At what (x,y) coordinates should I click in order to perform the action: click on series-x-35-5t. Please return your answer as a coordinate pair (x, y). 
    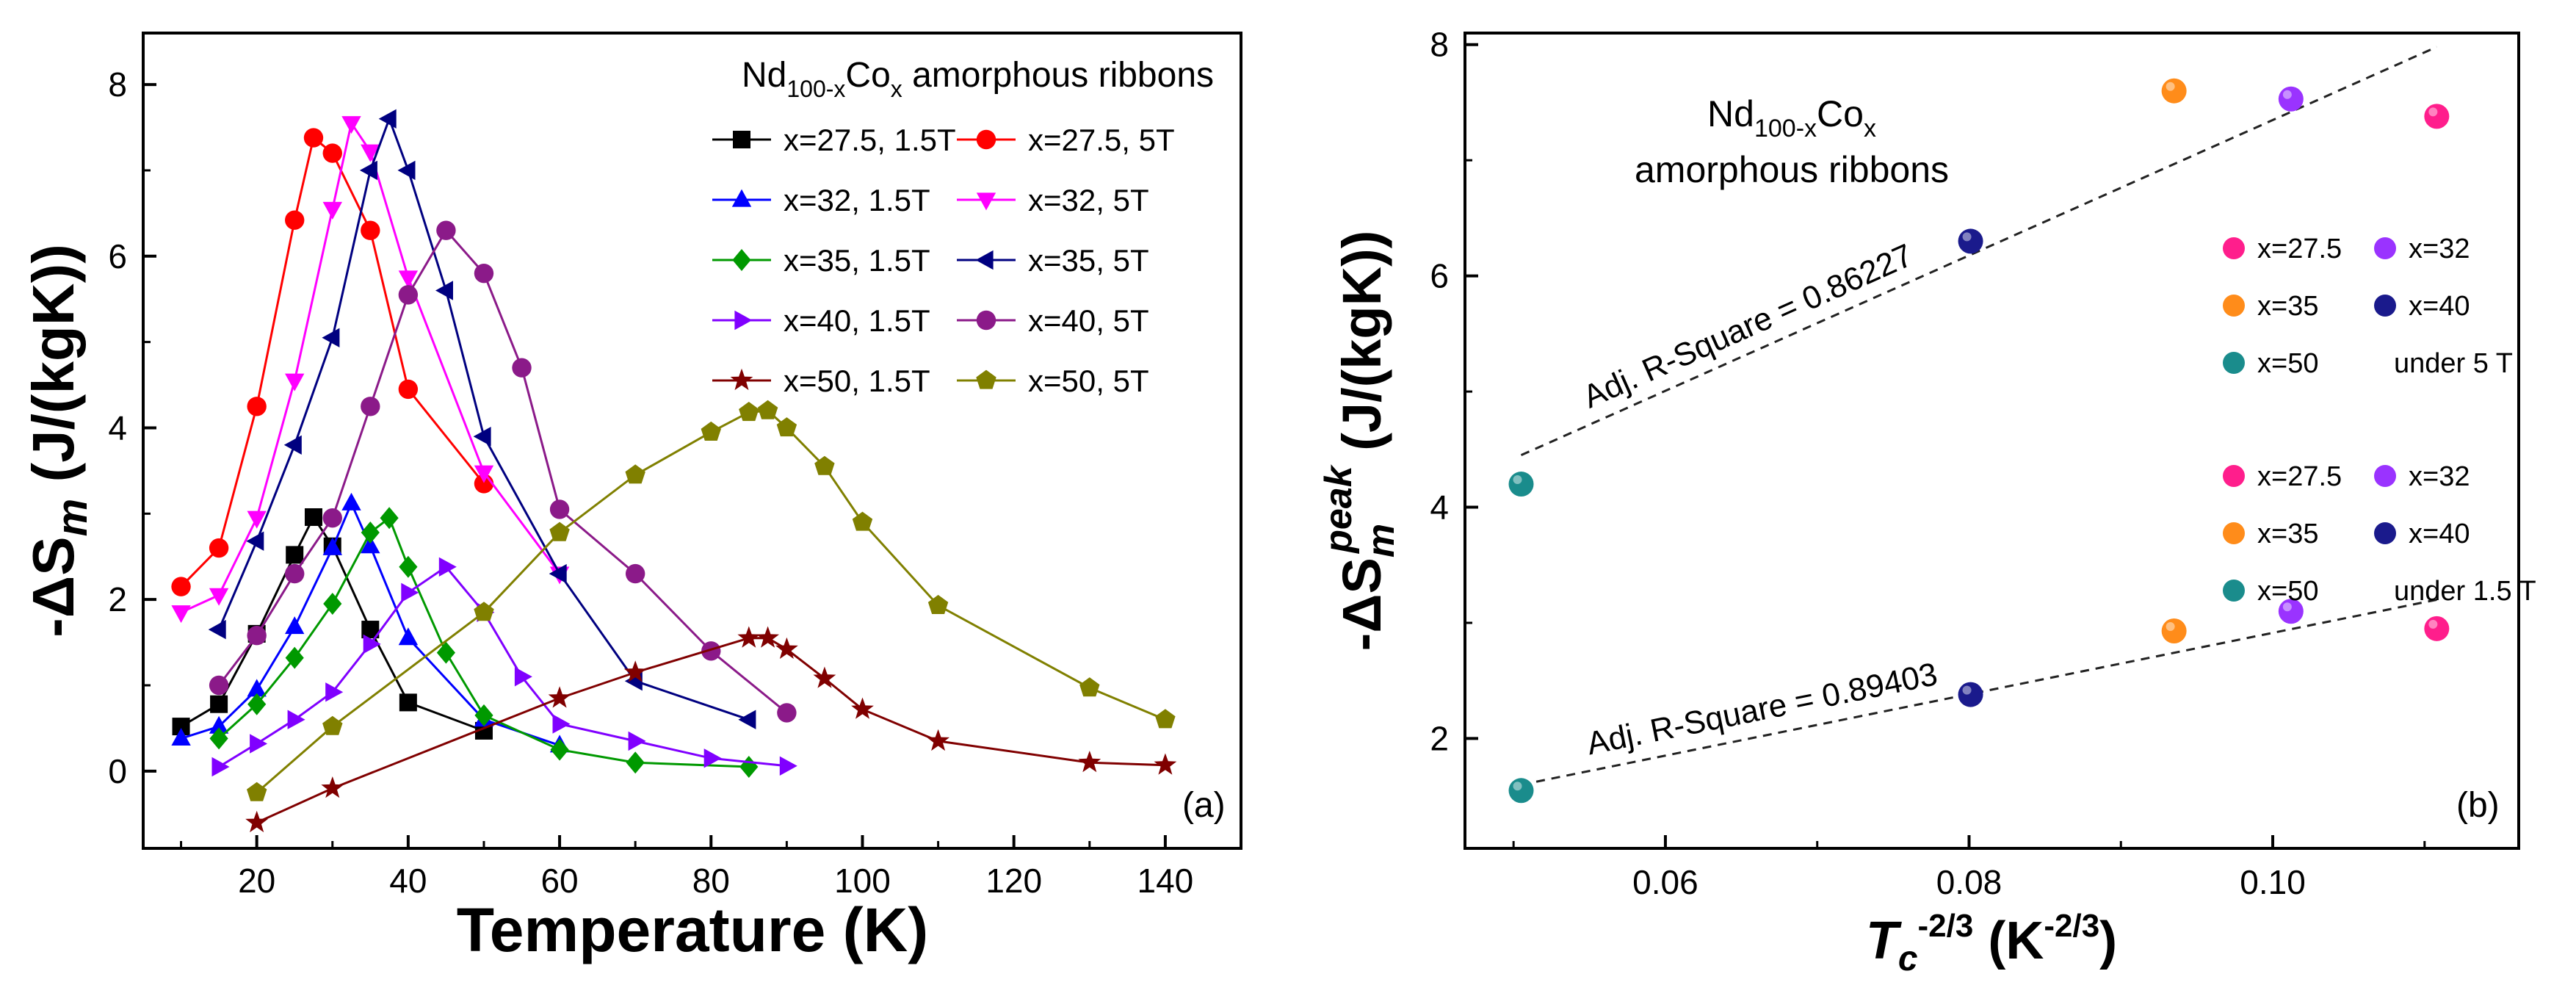
    Looking at the image, I should click on (482, 419).